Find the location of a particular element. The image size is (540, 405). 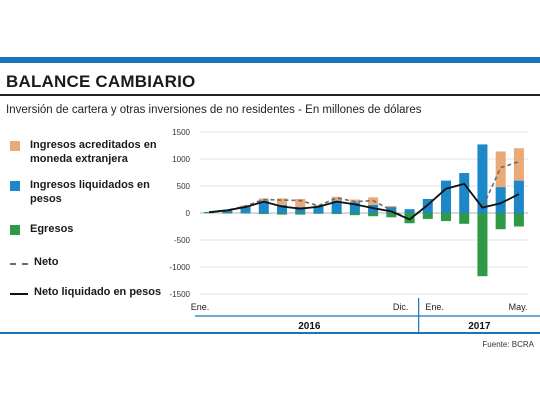

line-neto-liquidado is located at coordinates (364, 201).